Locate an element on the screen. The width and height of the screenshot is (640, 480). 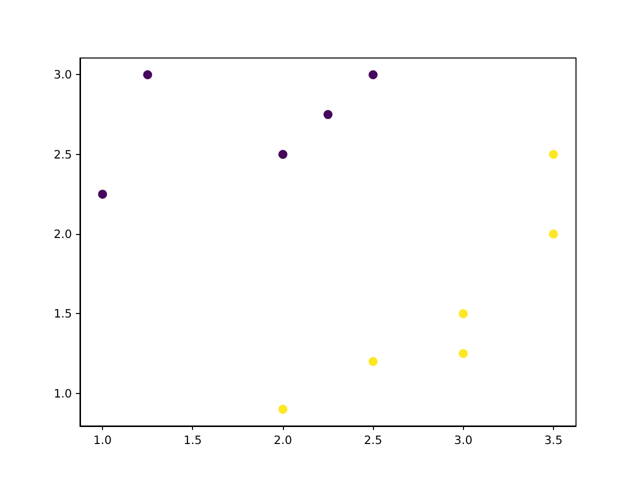
y-tick-label: 3.0 is located at coordinates (63, 75).